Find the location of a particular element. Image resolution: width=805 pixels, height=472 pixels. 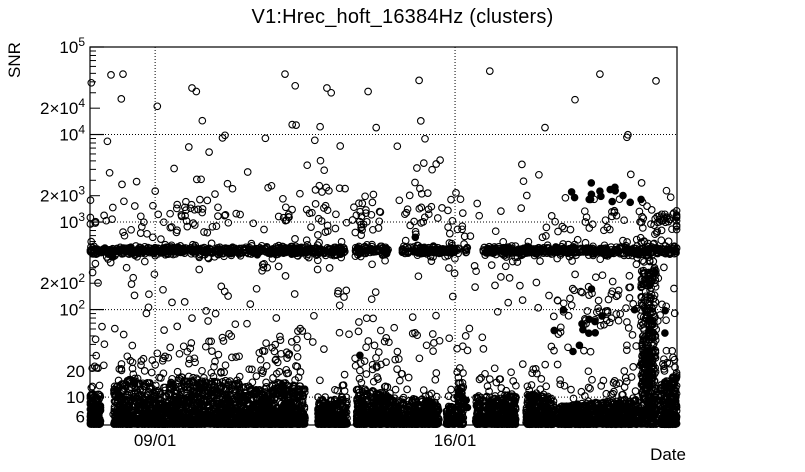

y-tick-label: 10² is located at coordinates (72, 309).